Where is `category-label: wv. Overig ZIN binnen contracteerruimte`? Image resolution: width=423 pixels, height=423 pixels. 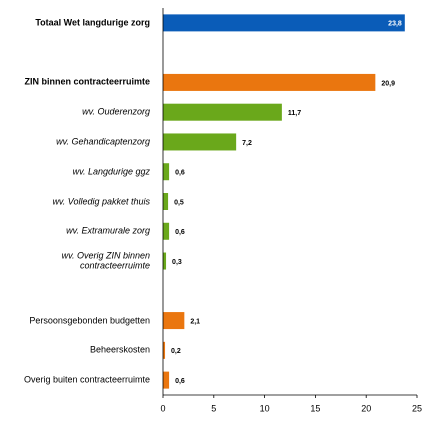 category-label: wv. Overig ZIN binnen contracteerruimte is located at coordinates (105, 260).